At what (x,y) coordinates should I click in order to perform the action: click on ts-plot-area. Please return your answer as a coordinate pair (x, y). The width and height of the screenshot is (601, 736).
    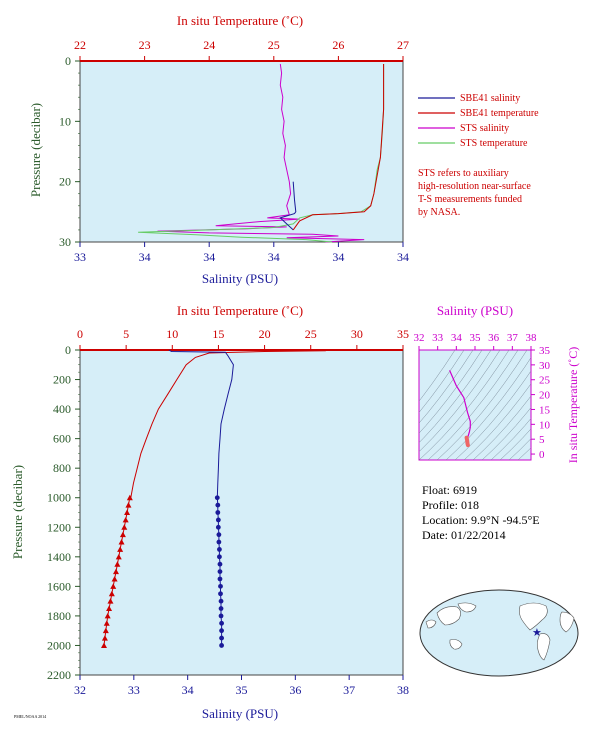
    Looking at the image, I should click on (475, 405).